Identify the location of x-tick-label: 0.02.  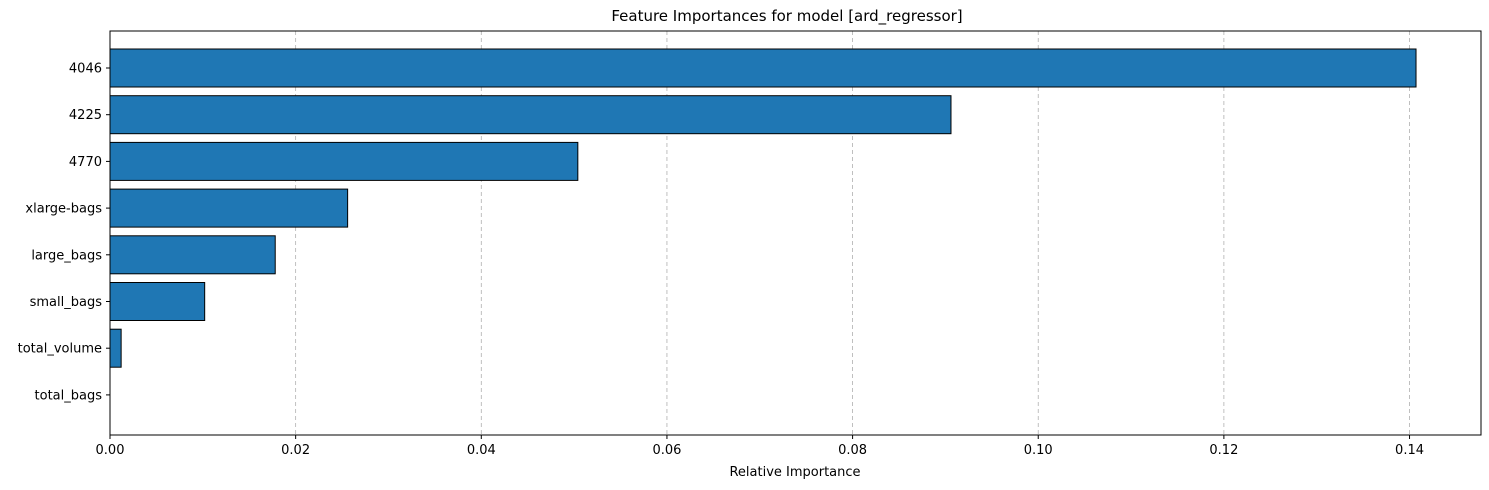
(295, 450).